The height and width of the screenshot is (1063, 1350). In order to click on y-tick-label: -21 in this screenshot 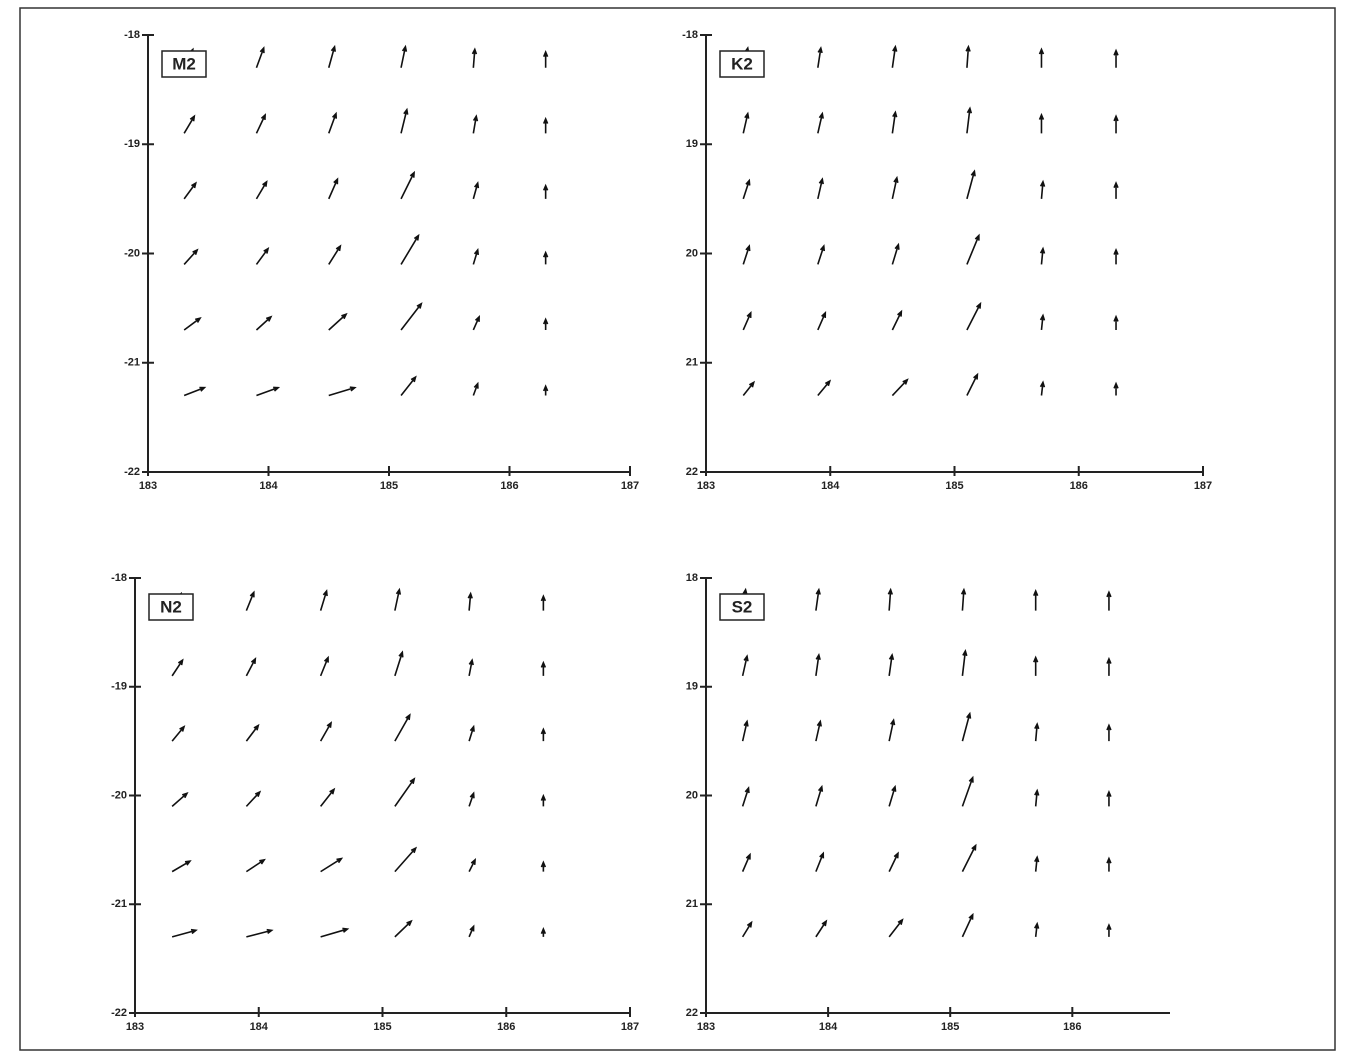, I will do `click(132, 363)`.